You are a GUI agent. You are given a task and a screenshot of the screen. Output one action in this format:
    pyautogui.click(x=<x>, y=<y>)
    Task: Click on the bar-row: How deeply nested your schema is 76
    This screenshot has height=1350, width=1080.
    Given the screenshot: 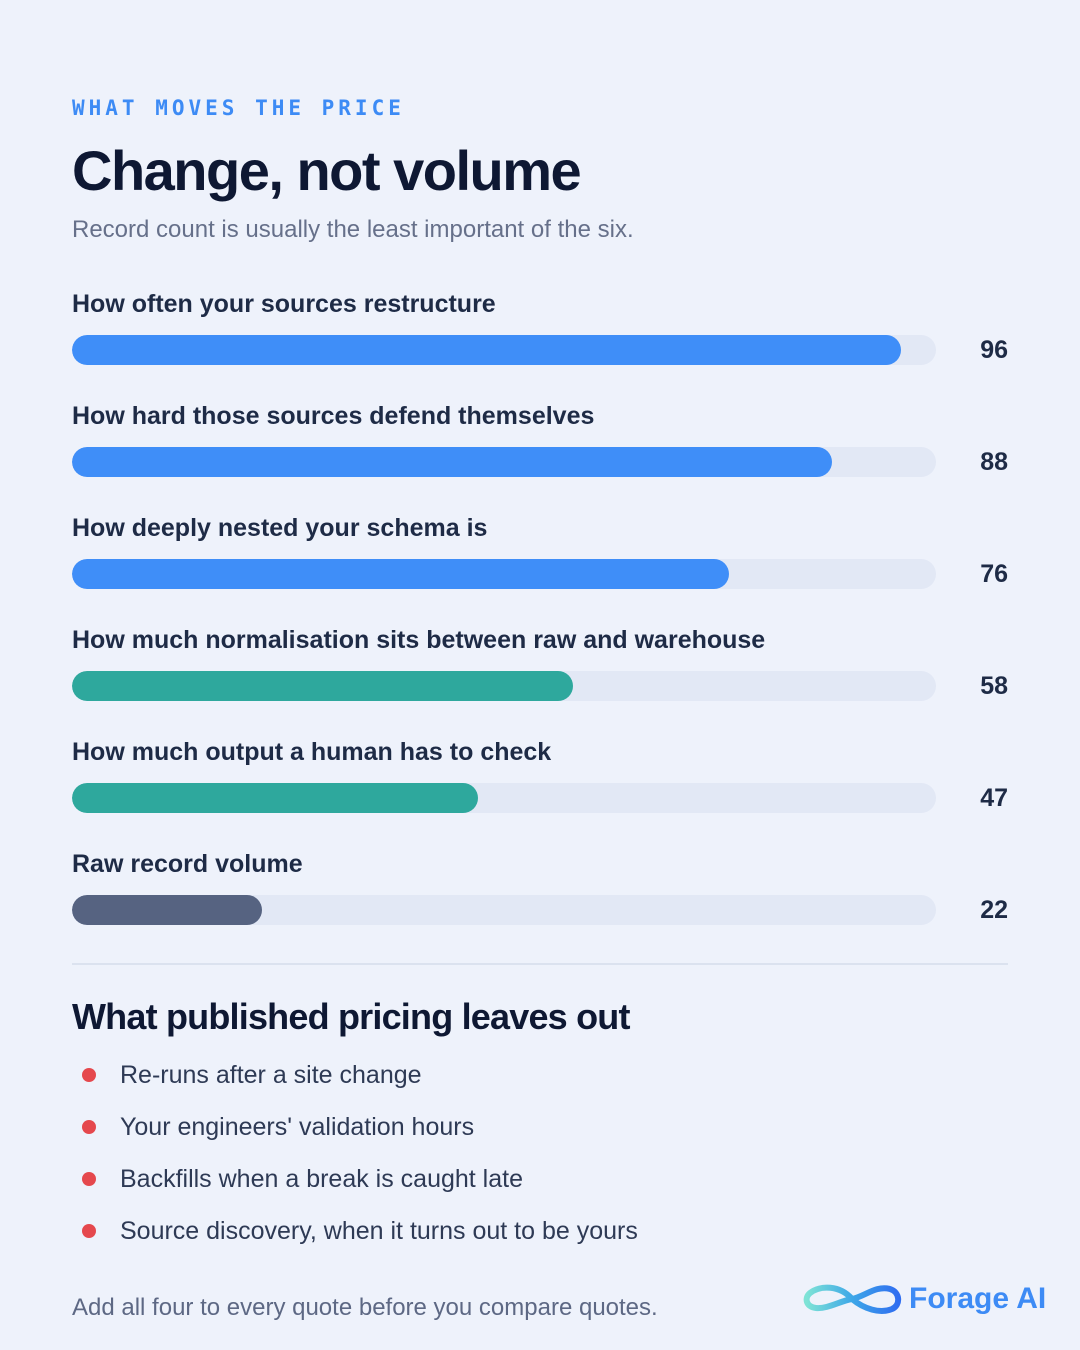 What is the action you would take?
    pyautogui.click(x=540, y=564)
    